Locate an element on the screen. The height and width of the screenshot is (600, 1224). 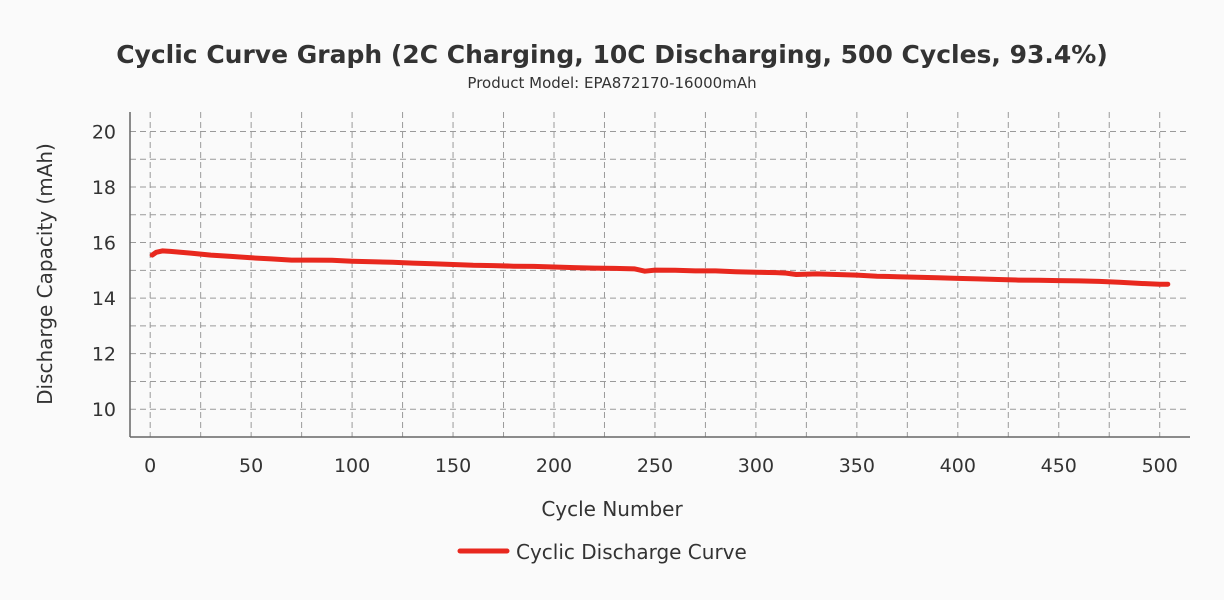
series-layer is located at coordinates (660, 267).